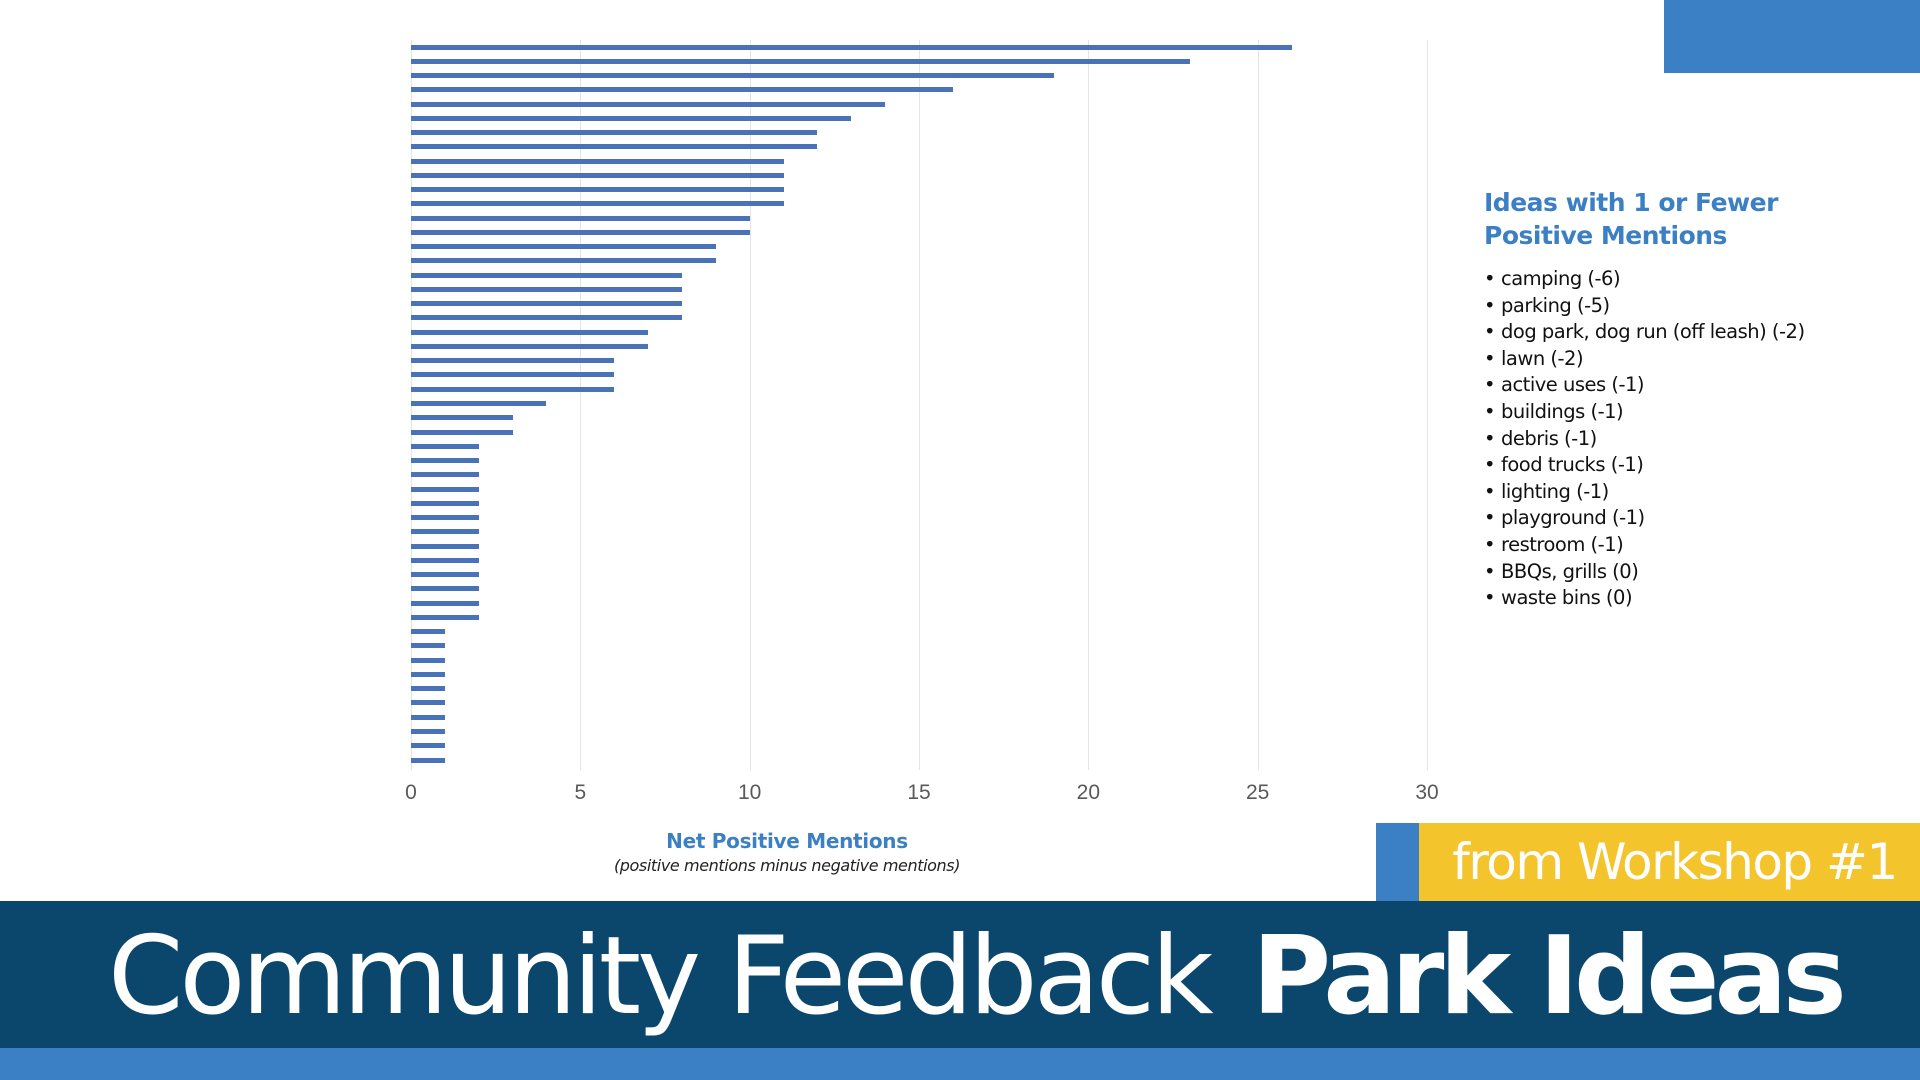 The image size is (1920, 1080). What do you see at coordinates (1644, 598) in the screenshot?
I see `list-item: waste bins (0)` at bounding box center [1644, 598].